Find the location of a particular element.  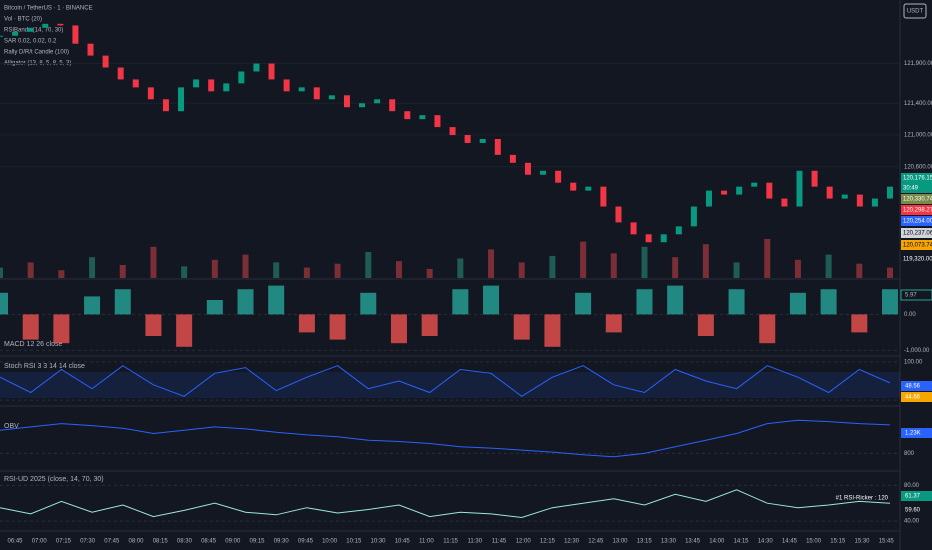

y-tick-label: -1,000.00 is located at coordinates (917, 351).